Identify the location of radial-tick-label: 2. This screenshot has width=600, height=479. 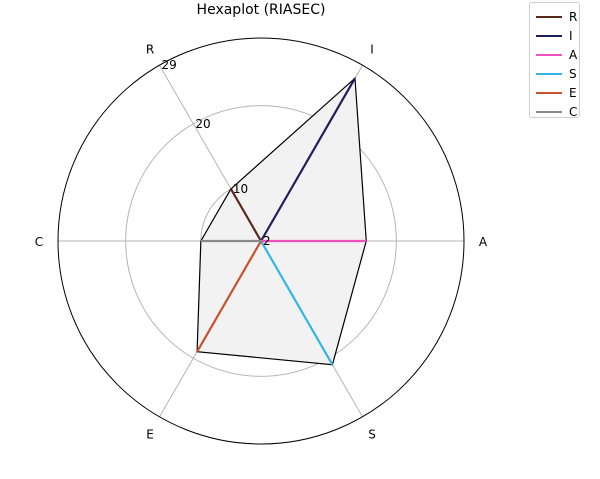
(267, 241).